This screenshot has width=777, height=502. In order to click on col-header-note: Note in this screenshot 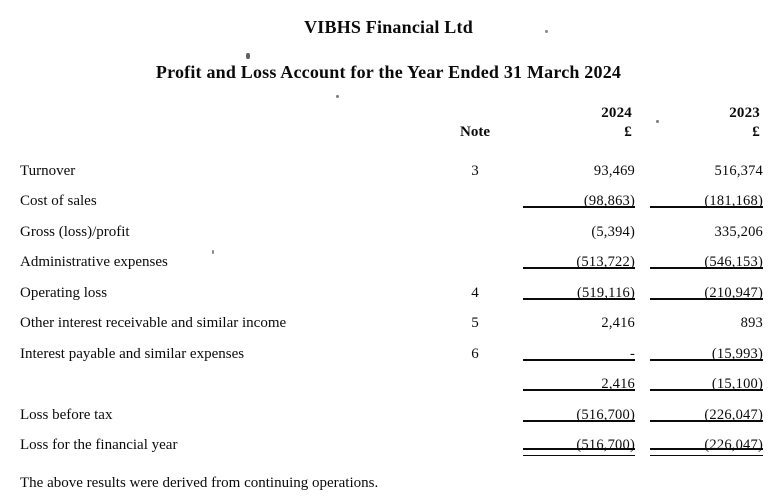, I will do `click(475, 132)`.